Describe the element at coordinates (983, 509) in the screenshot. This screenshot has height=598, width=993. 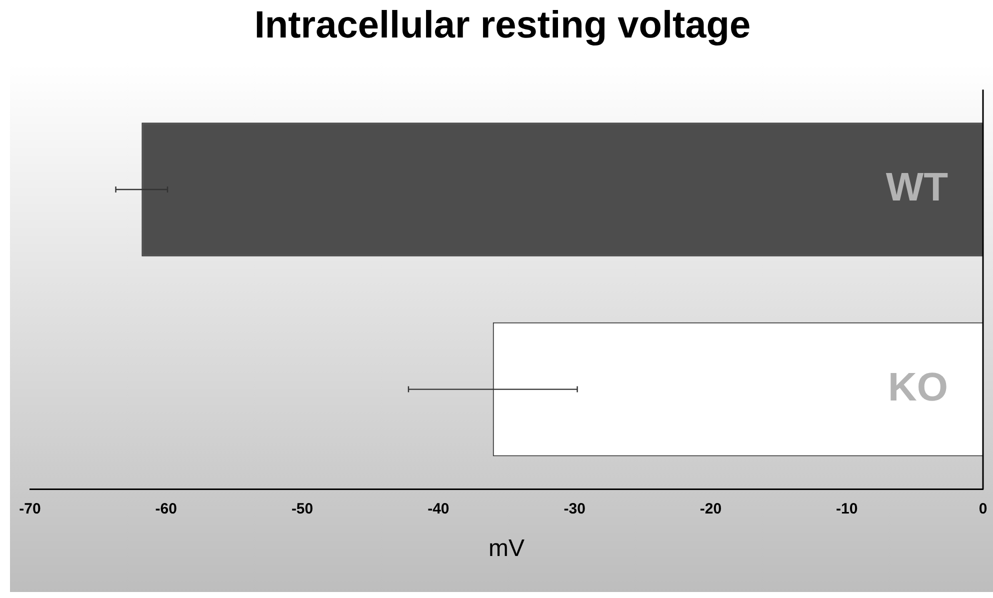
I see `x-tick-label: 0` at that location.